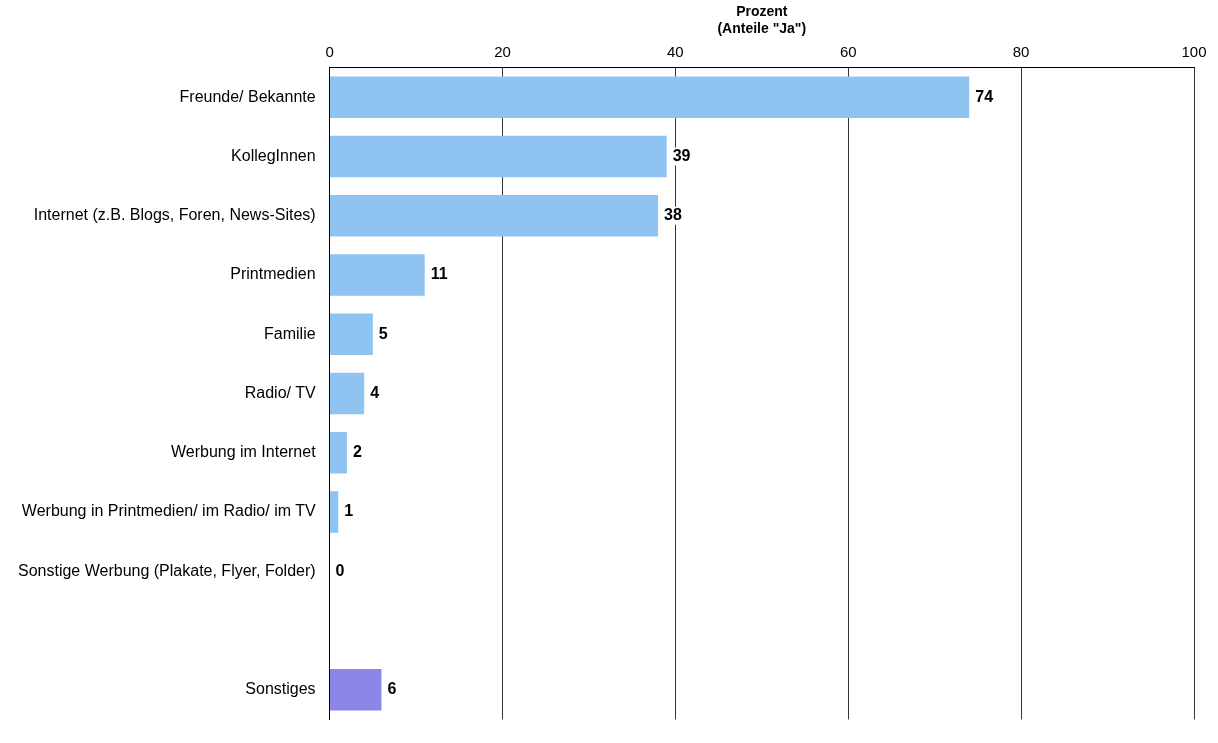 The width and height of the screenshot is (1218, 743). What do you see at coordinates (168, 511) in the screenshot?
I see `y-tick-label: Werbung in Printmedien/ im Radio/ im TV` at bounding box center [168, 511].